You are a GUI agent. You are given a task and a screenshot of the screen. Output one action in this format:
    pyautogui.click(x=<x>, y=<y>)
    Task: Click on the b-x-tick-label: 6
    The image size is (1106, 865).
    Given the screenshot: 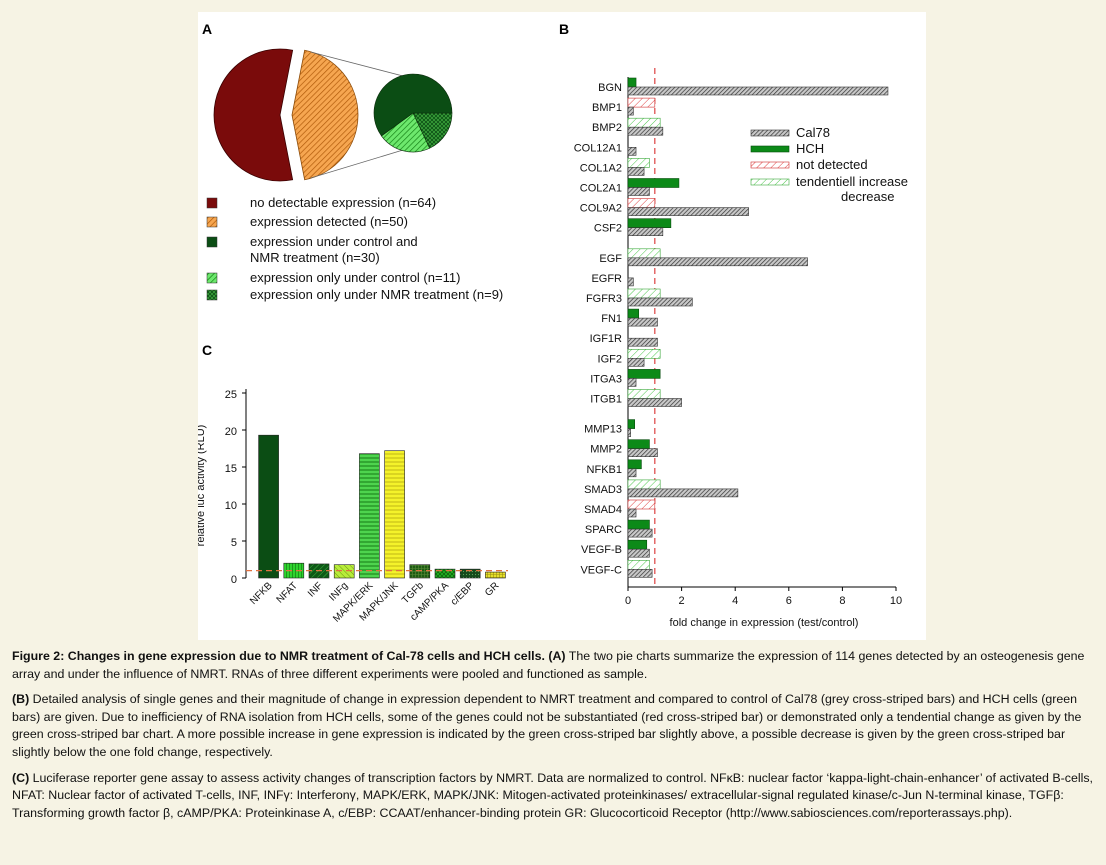 What is the action you would take?
    pyautogui.click(x=789, y=601)
    